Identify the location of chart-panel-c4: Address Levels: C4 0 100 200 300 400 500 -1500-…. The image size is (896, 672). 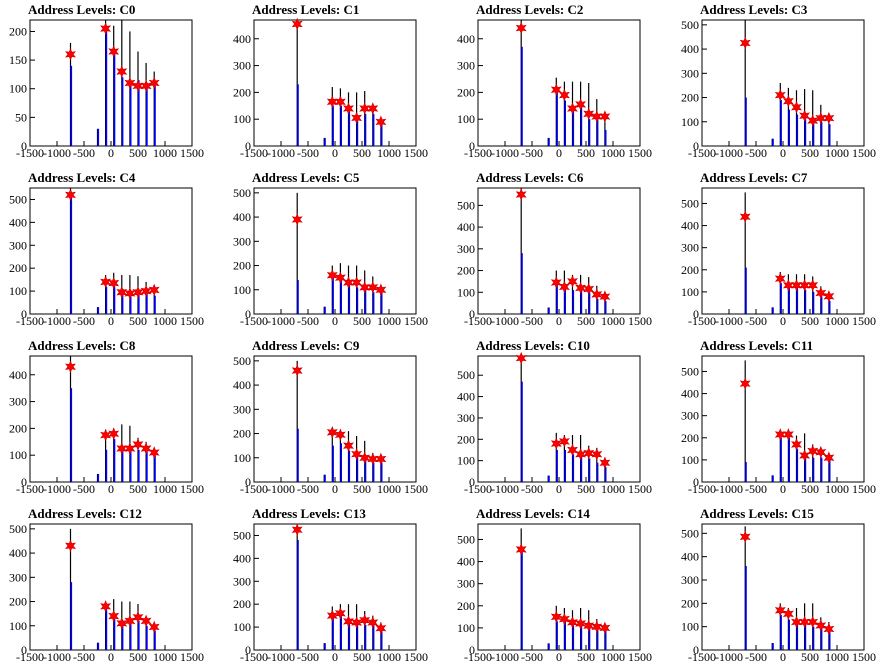
(112, 252).